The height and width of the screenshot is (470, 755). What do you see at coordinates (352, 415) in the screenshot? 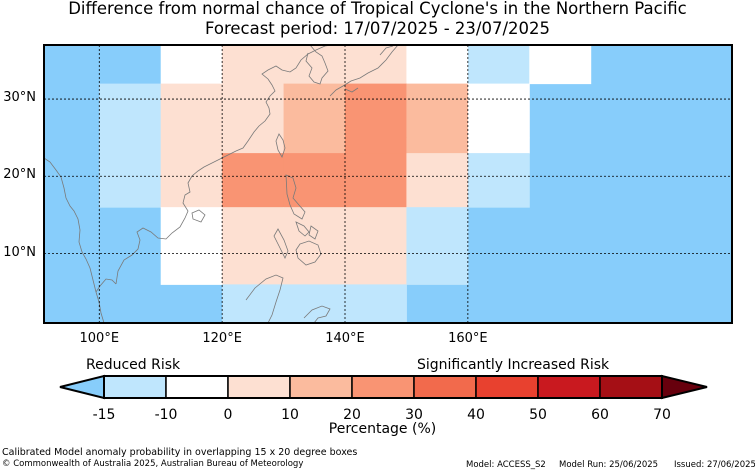
I see `colorbar-tick-label: 20` at bounding box center [352, 415].